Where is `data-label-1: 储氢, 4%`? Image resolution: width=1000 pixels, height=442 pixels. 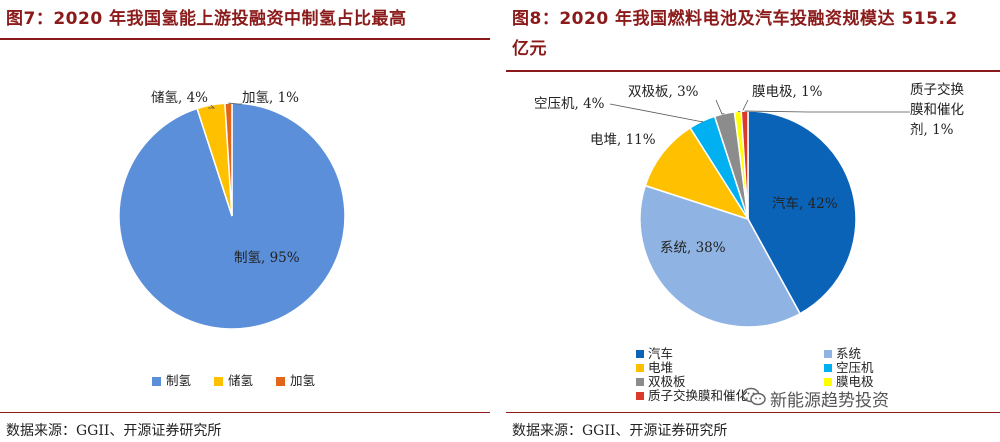
data-label-1: 储氢, 4% is located at coordinates (179, 98).